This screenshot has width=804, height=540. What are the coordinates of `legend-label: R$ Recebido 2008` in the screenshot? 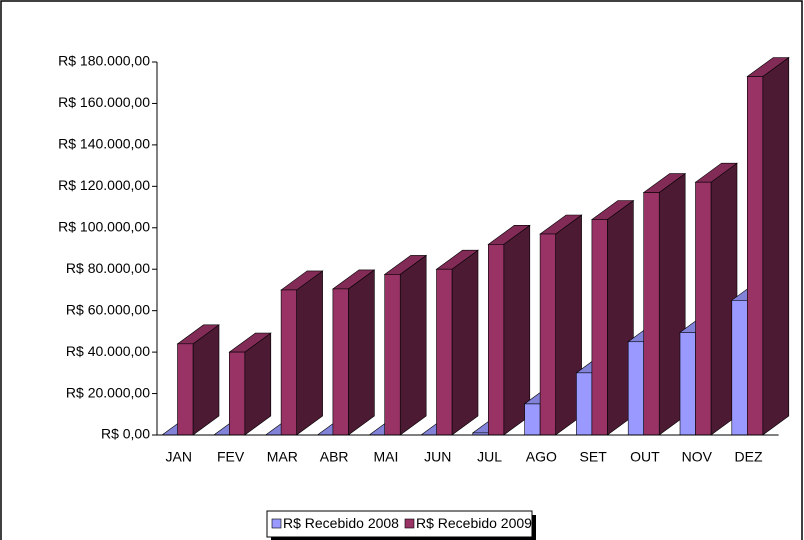 It's located at (341, 523).